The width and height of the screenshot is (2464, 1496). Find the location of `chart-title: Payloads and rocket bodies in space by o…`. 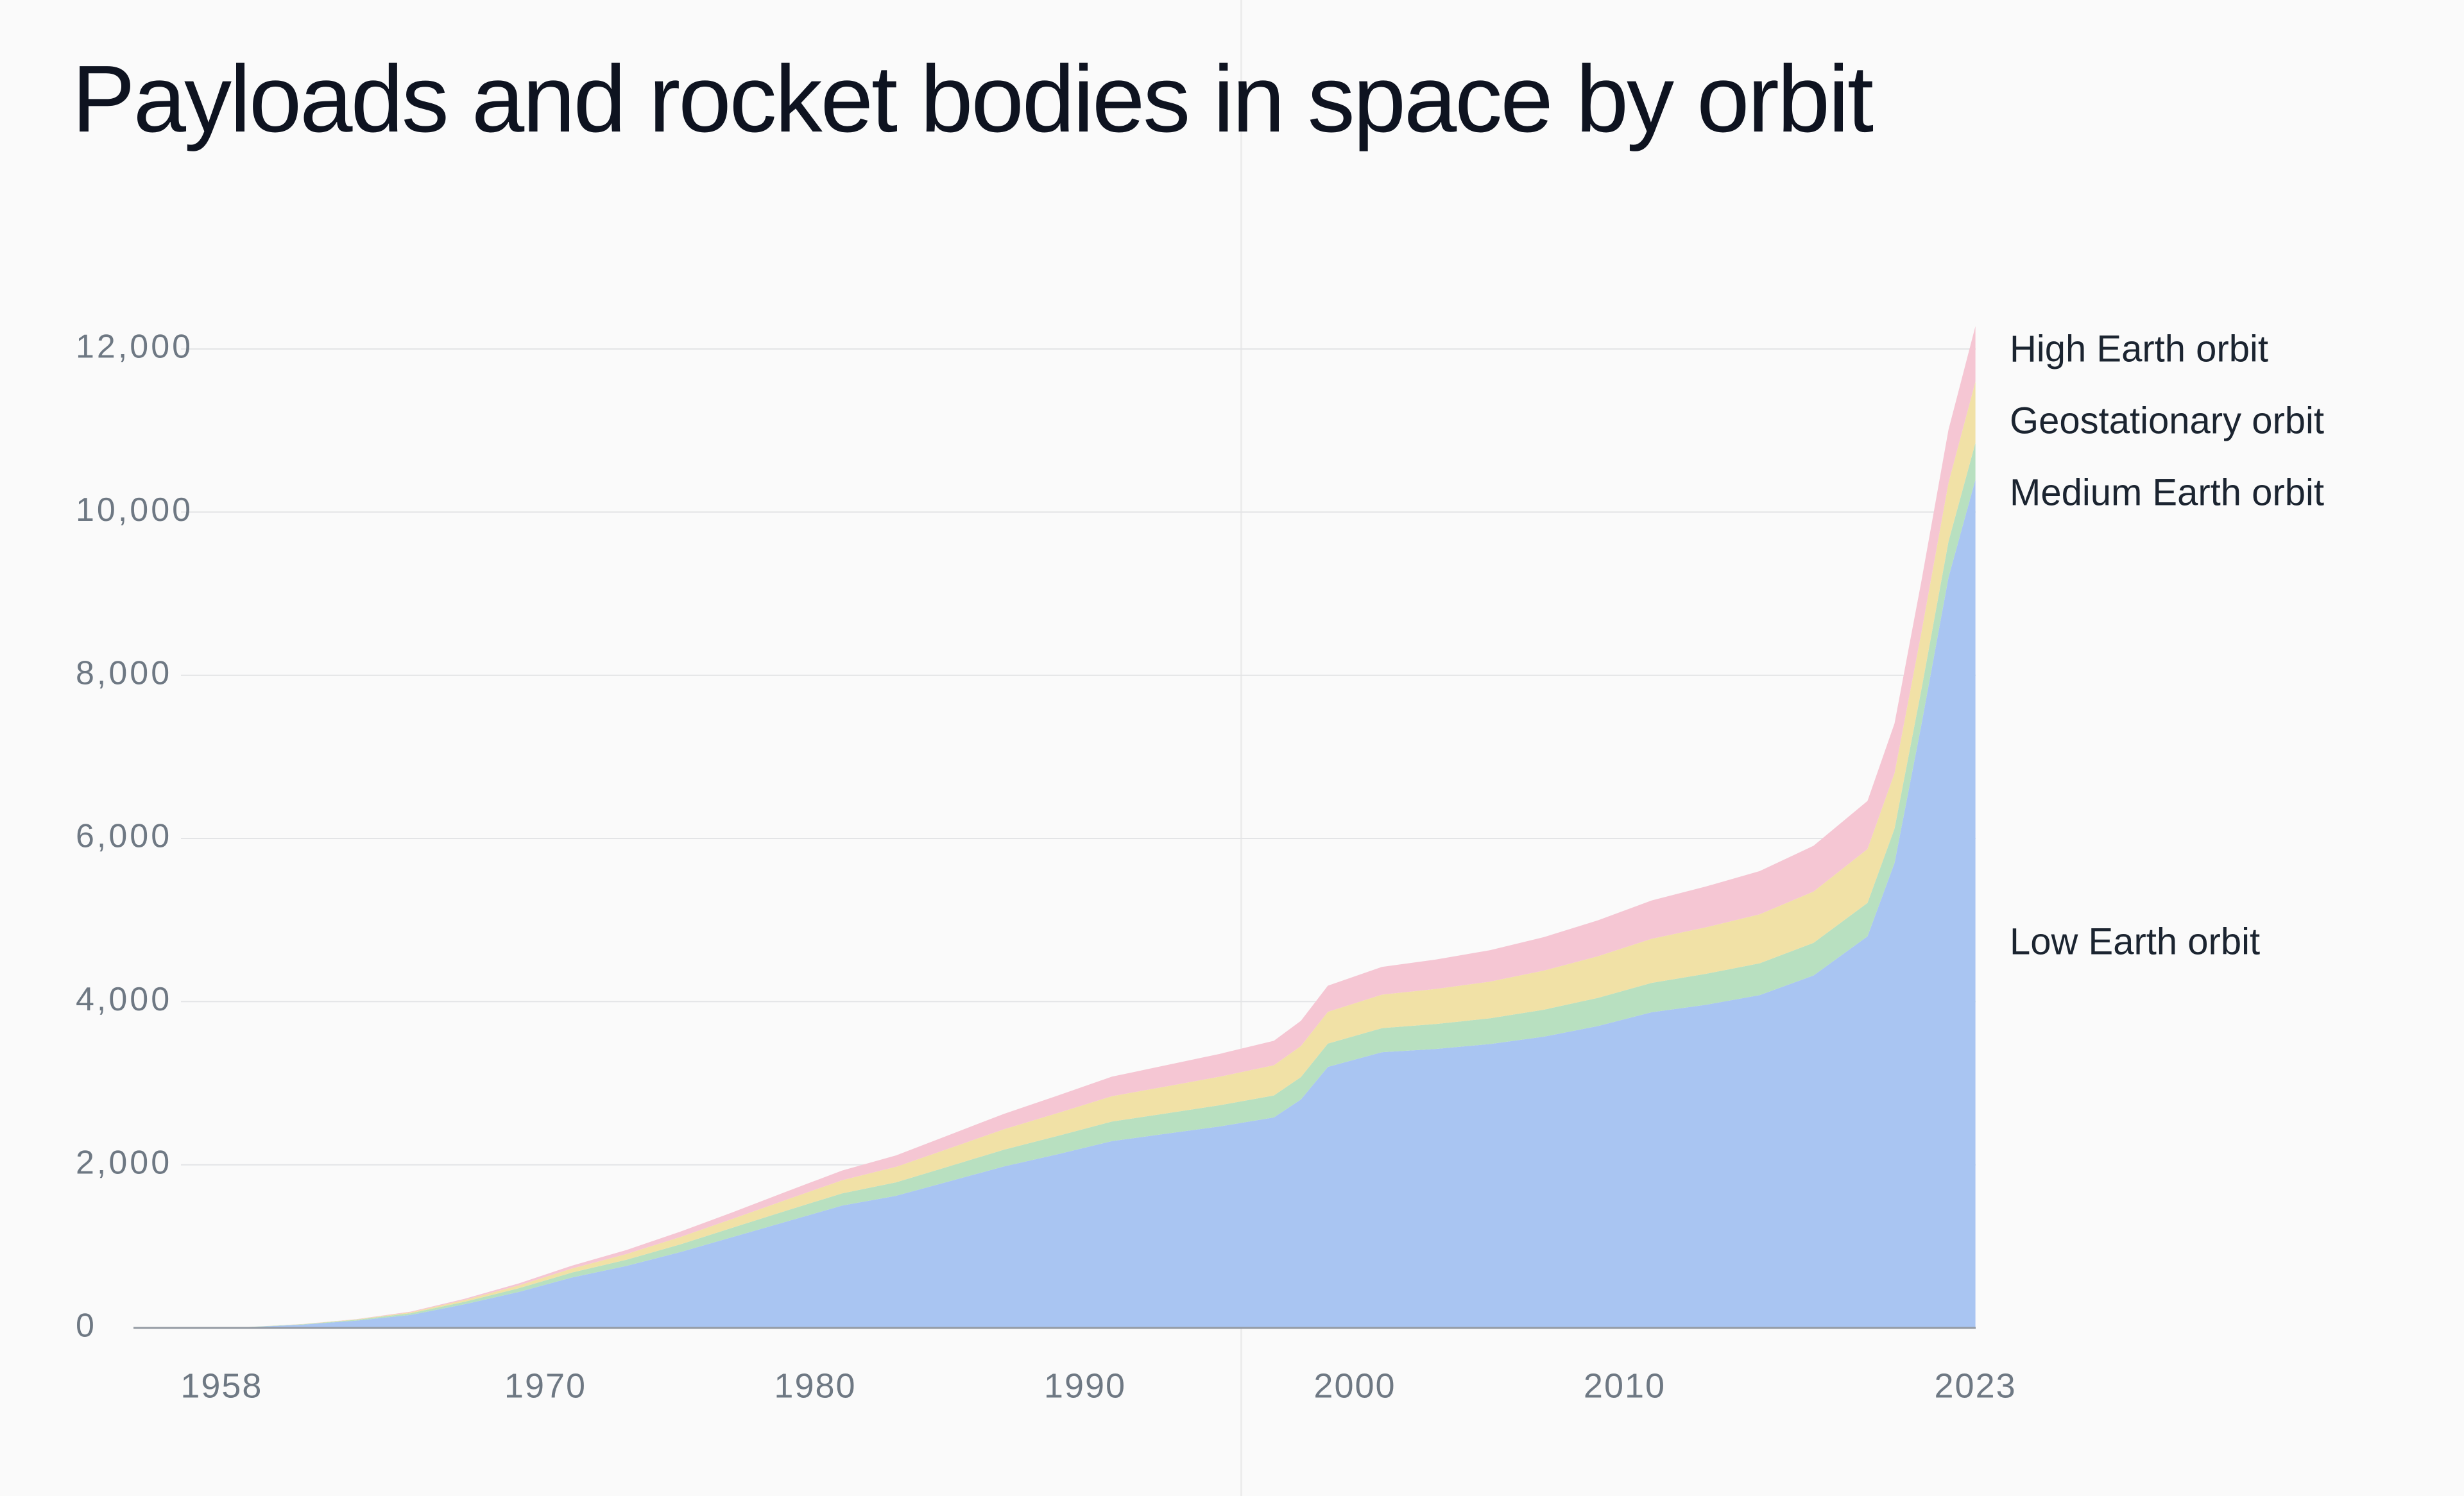

chart-title: Payloads and rocket bodies in space by o… is located at coordinates (973, 99).